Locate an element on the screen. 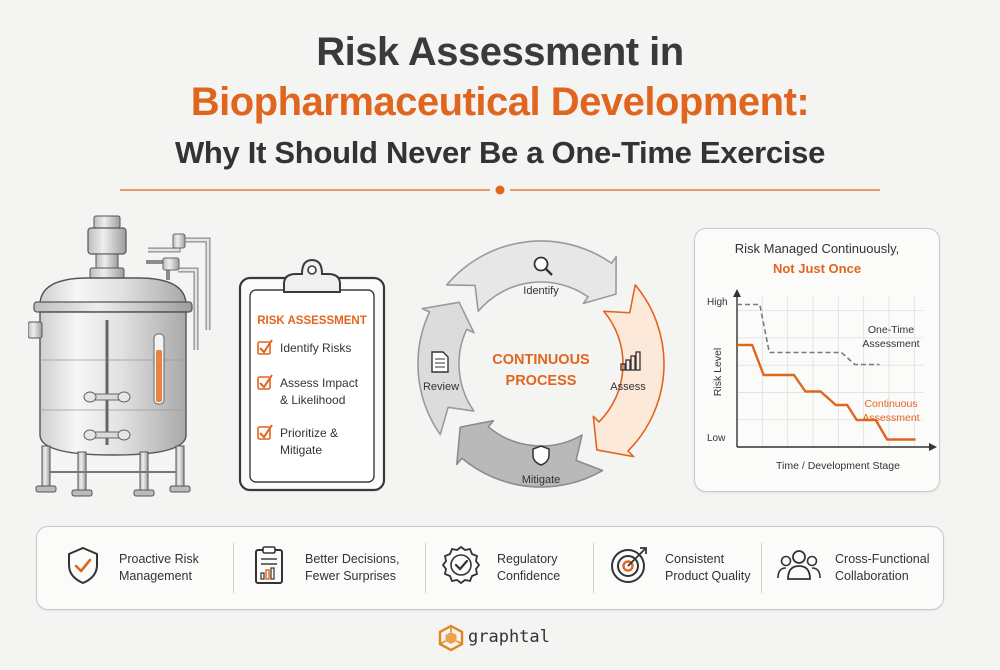 This screenshot has height=670, width=1000. document-icon is located at coordinates (440, 362).